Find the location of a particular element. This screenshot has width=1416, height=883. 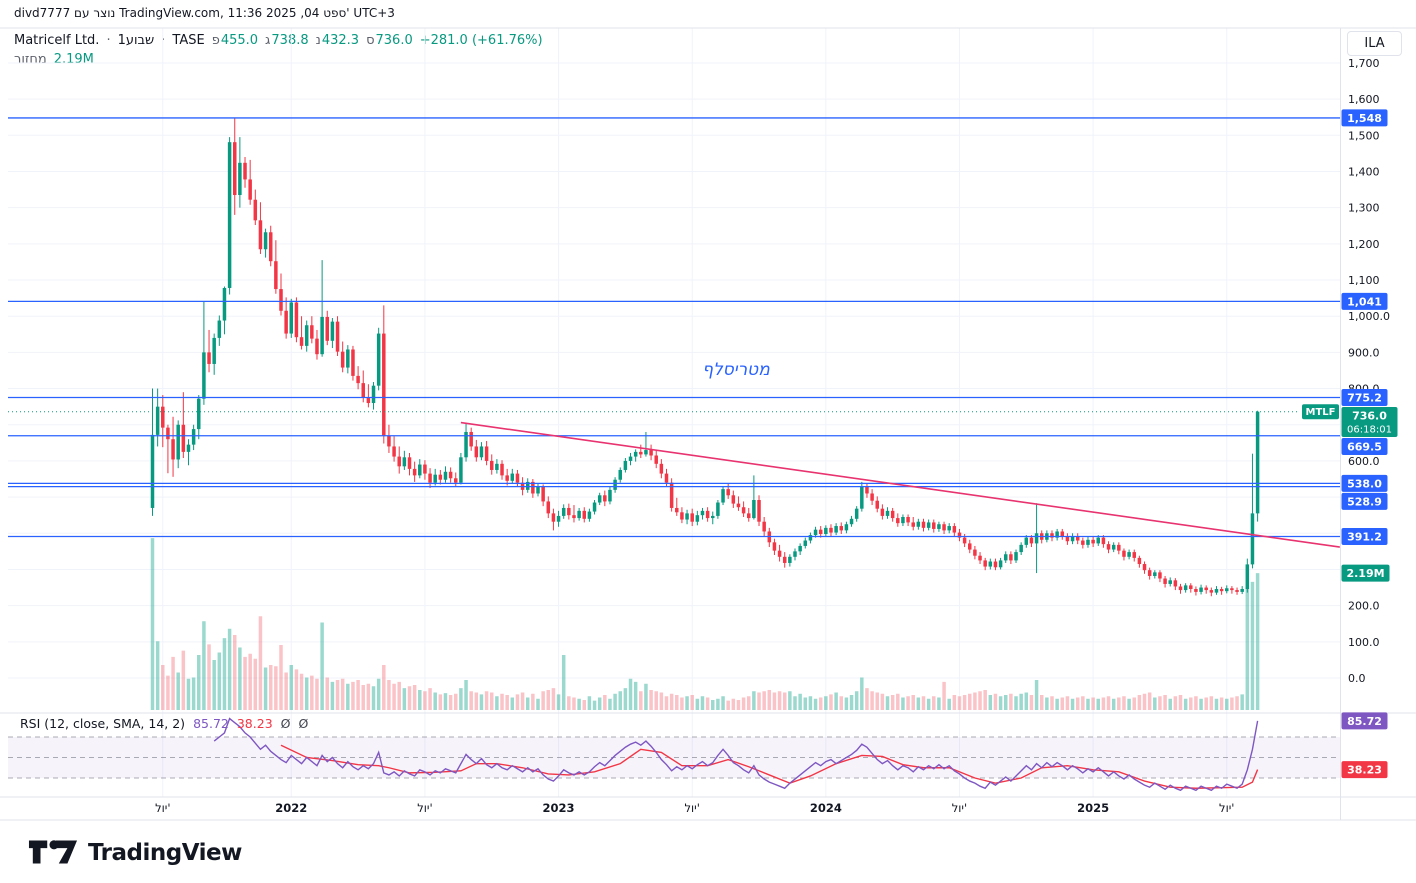

price-tick-label: 600.0 is located at coordinates (1364, 461).